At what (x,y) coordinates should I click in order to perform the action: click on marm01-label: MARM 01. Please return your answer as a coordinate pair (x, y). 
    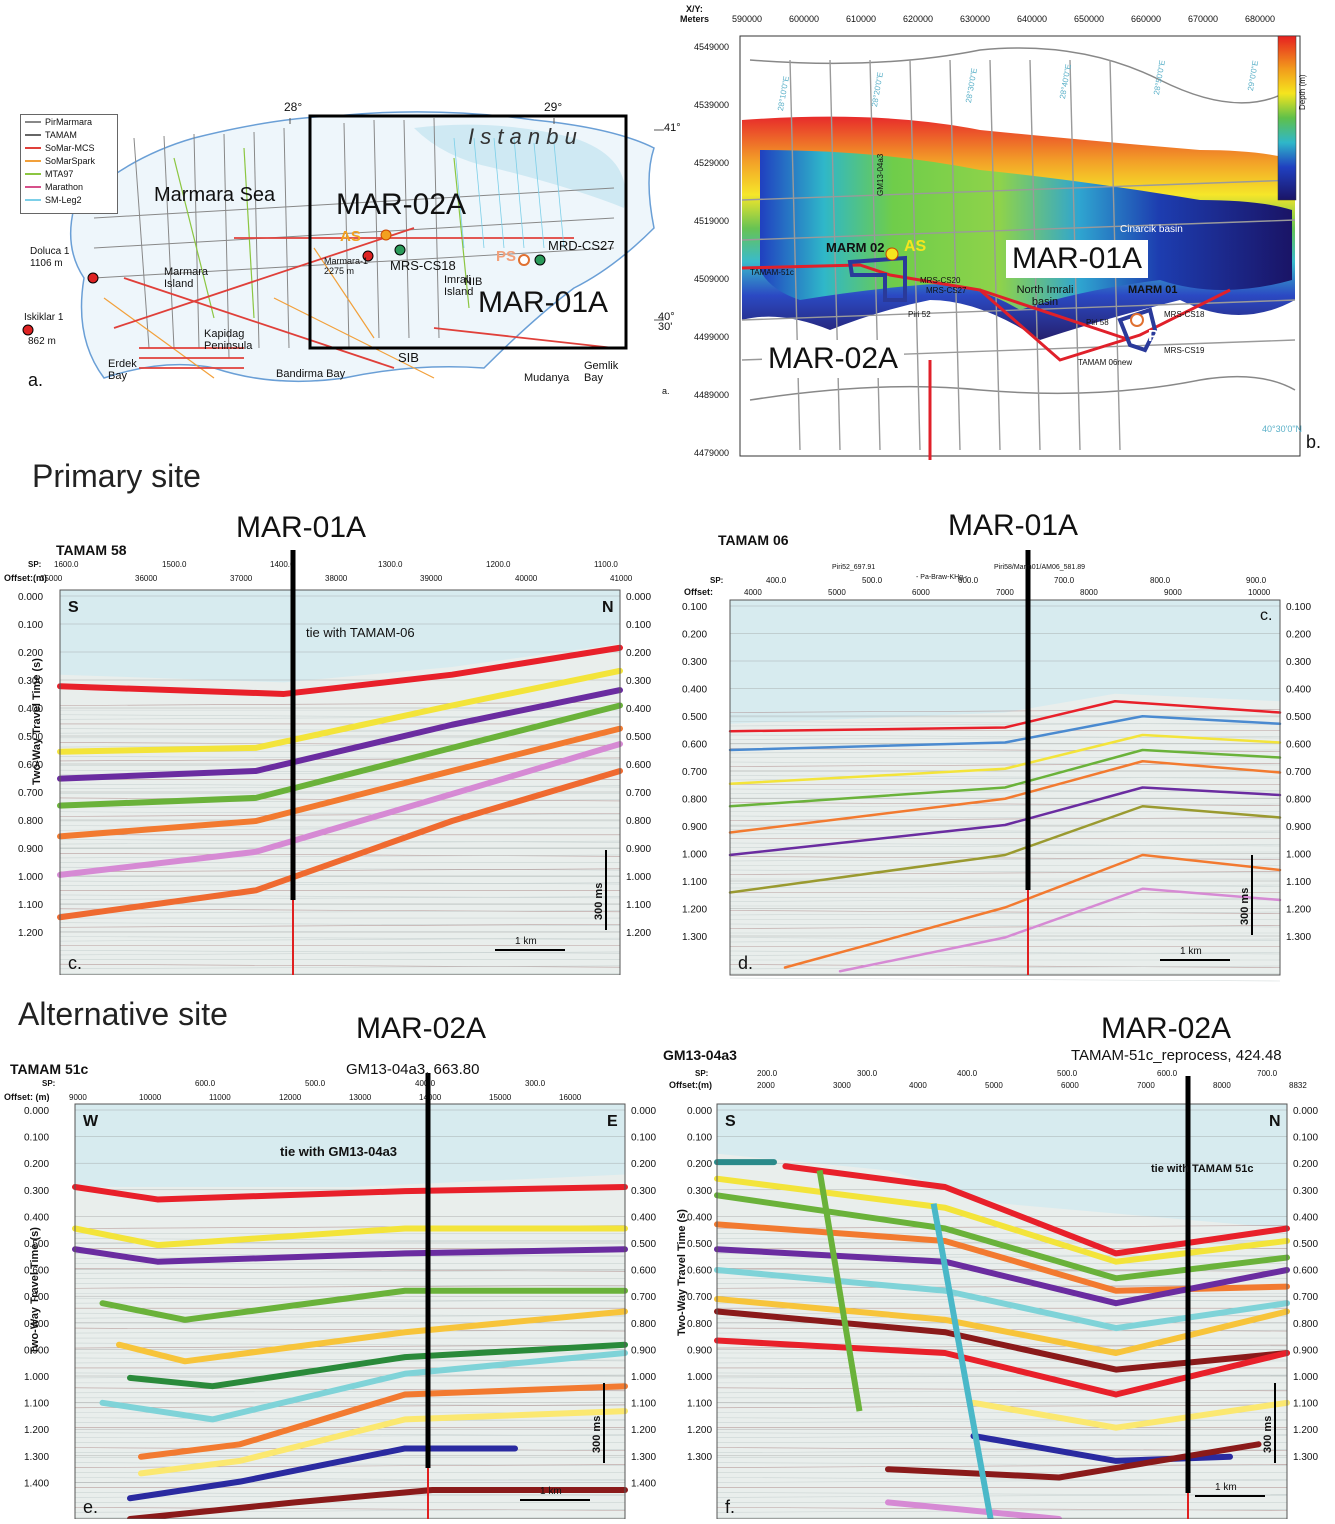
    Looking at the image, I should click on (1153, 290).